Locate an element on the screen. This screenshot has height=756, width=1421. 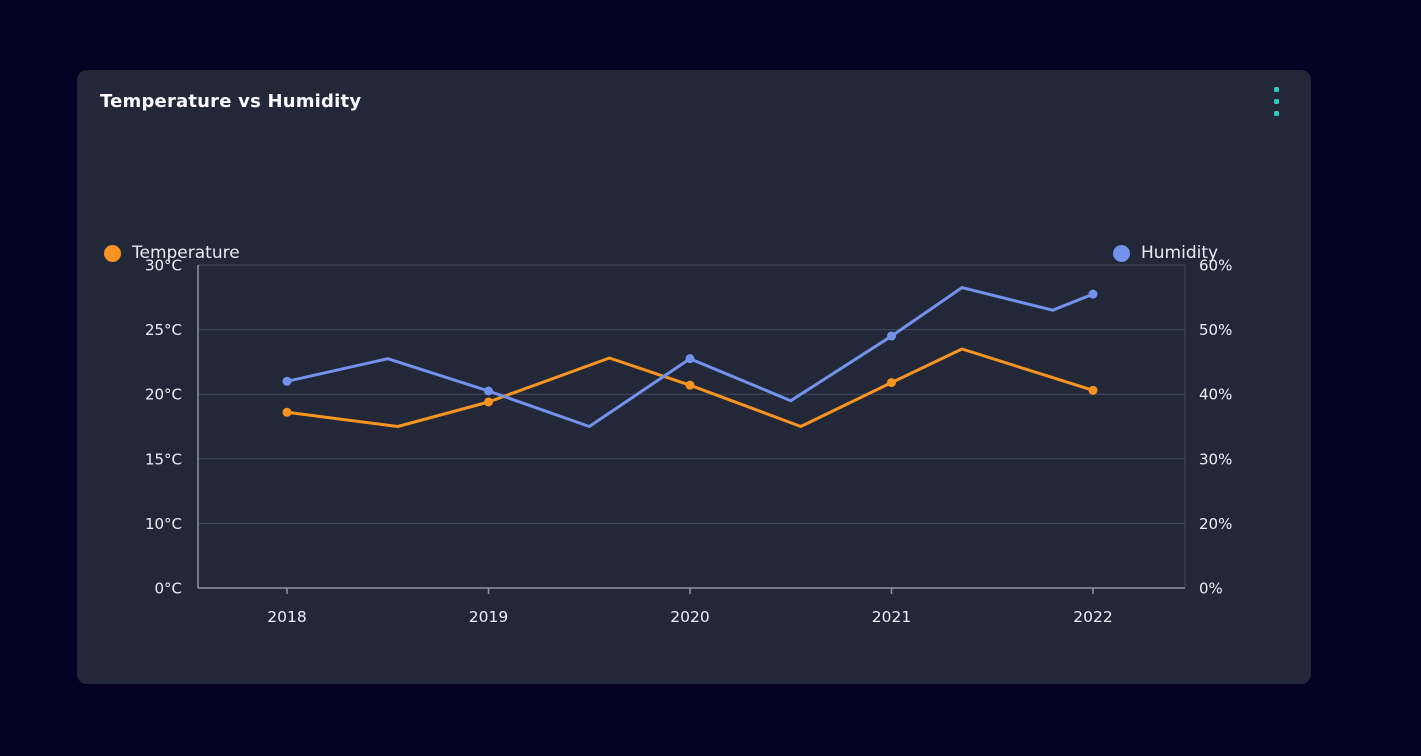
x-axis-label: 2022 is located at coordinates (1092, 617).